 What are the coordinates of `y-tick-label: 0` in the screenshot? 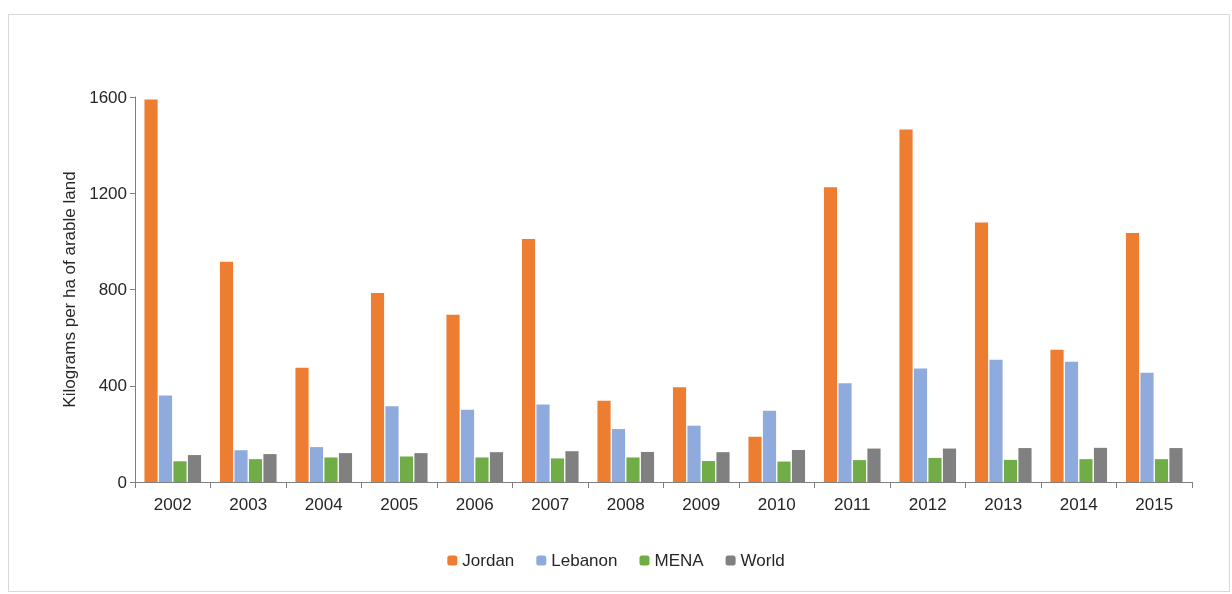 It's located at (122, 482).